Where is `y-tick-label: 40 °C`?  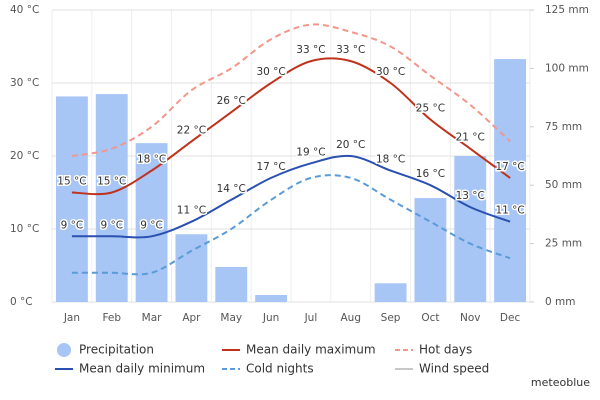
y-tick-label: 40 °C is located at coordinates (24, 10).